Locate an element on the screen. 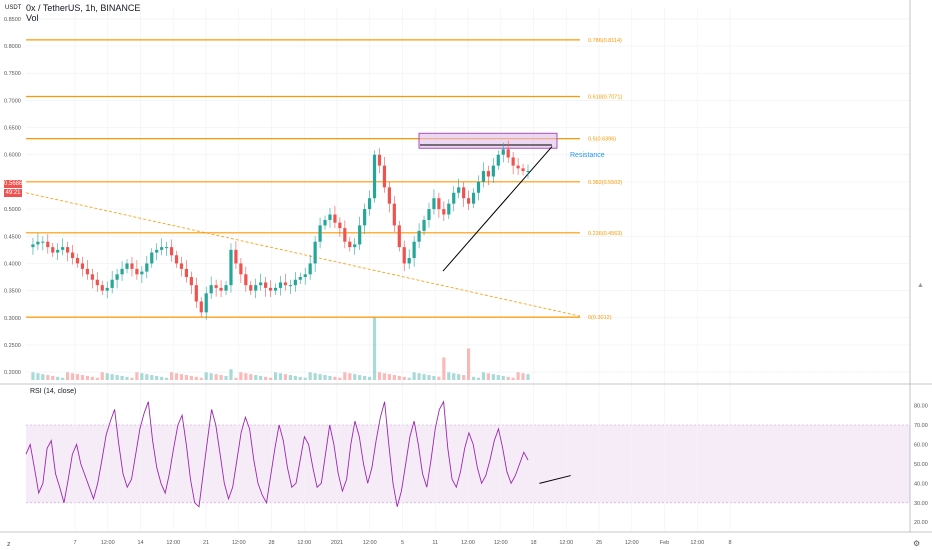 Image resolution: width=932 pixels, height=550 pixels. time-tick-label: 25 is located at coordinates (599, 543).